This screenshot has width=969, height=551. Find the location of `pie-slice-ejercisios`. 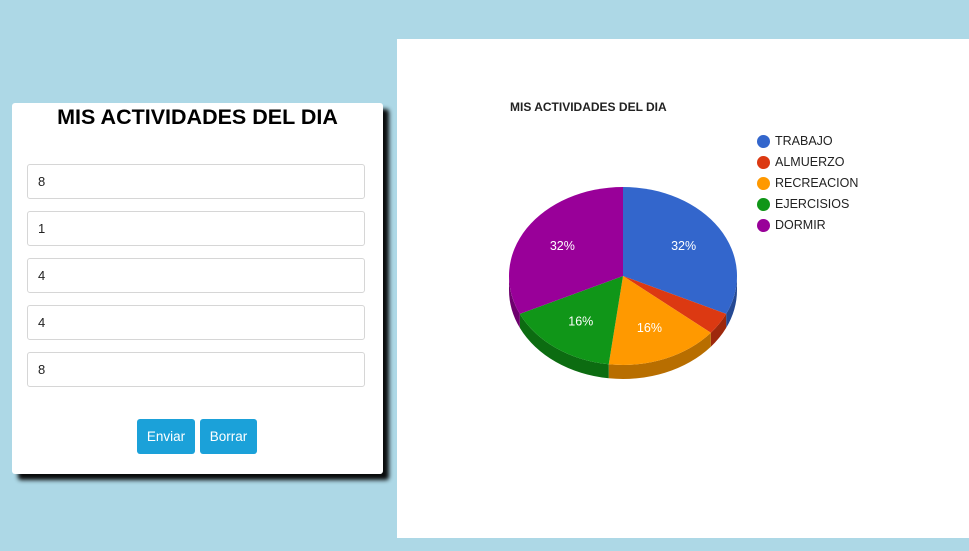

pie-slice-ejercisios is located at coordinates (571, 320).